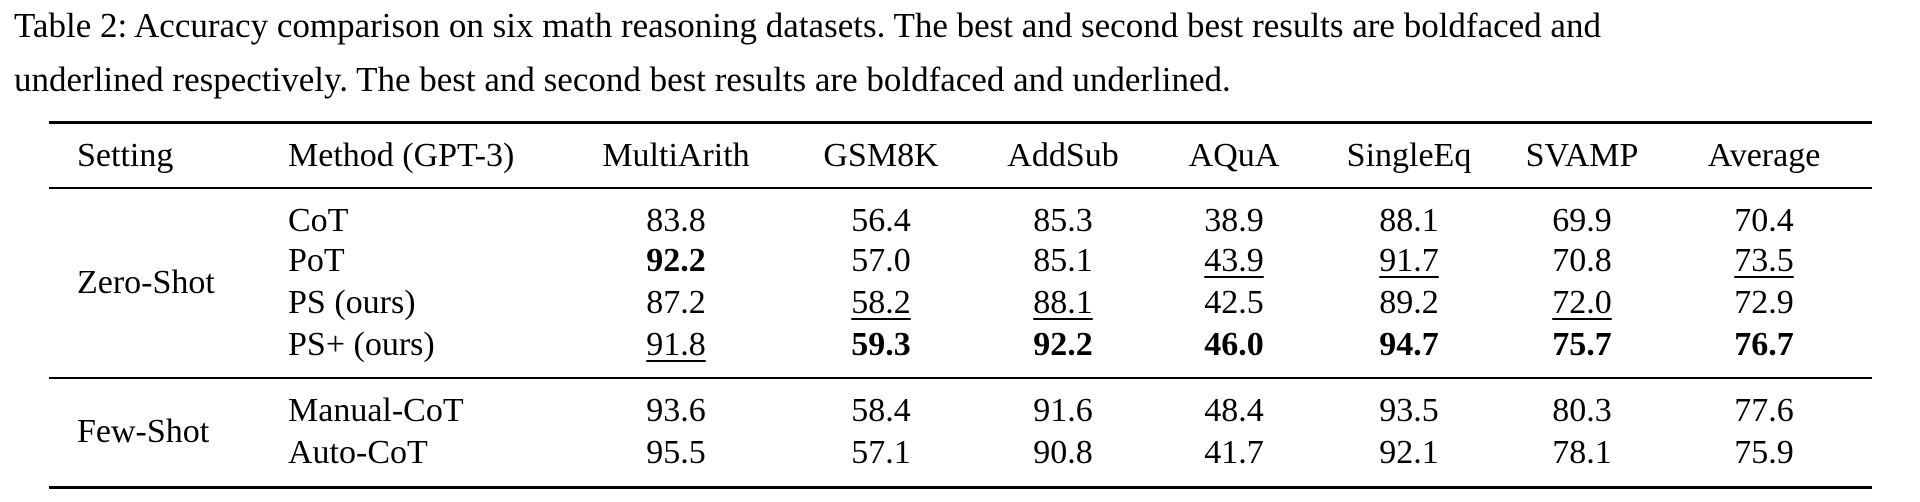 Image resolution: width=1920 pixels, height=502 pixels. I want to click on setting-label: Few-Shot, so click(143, 431).